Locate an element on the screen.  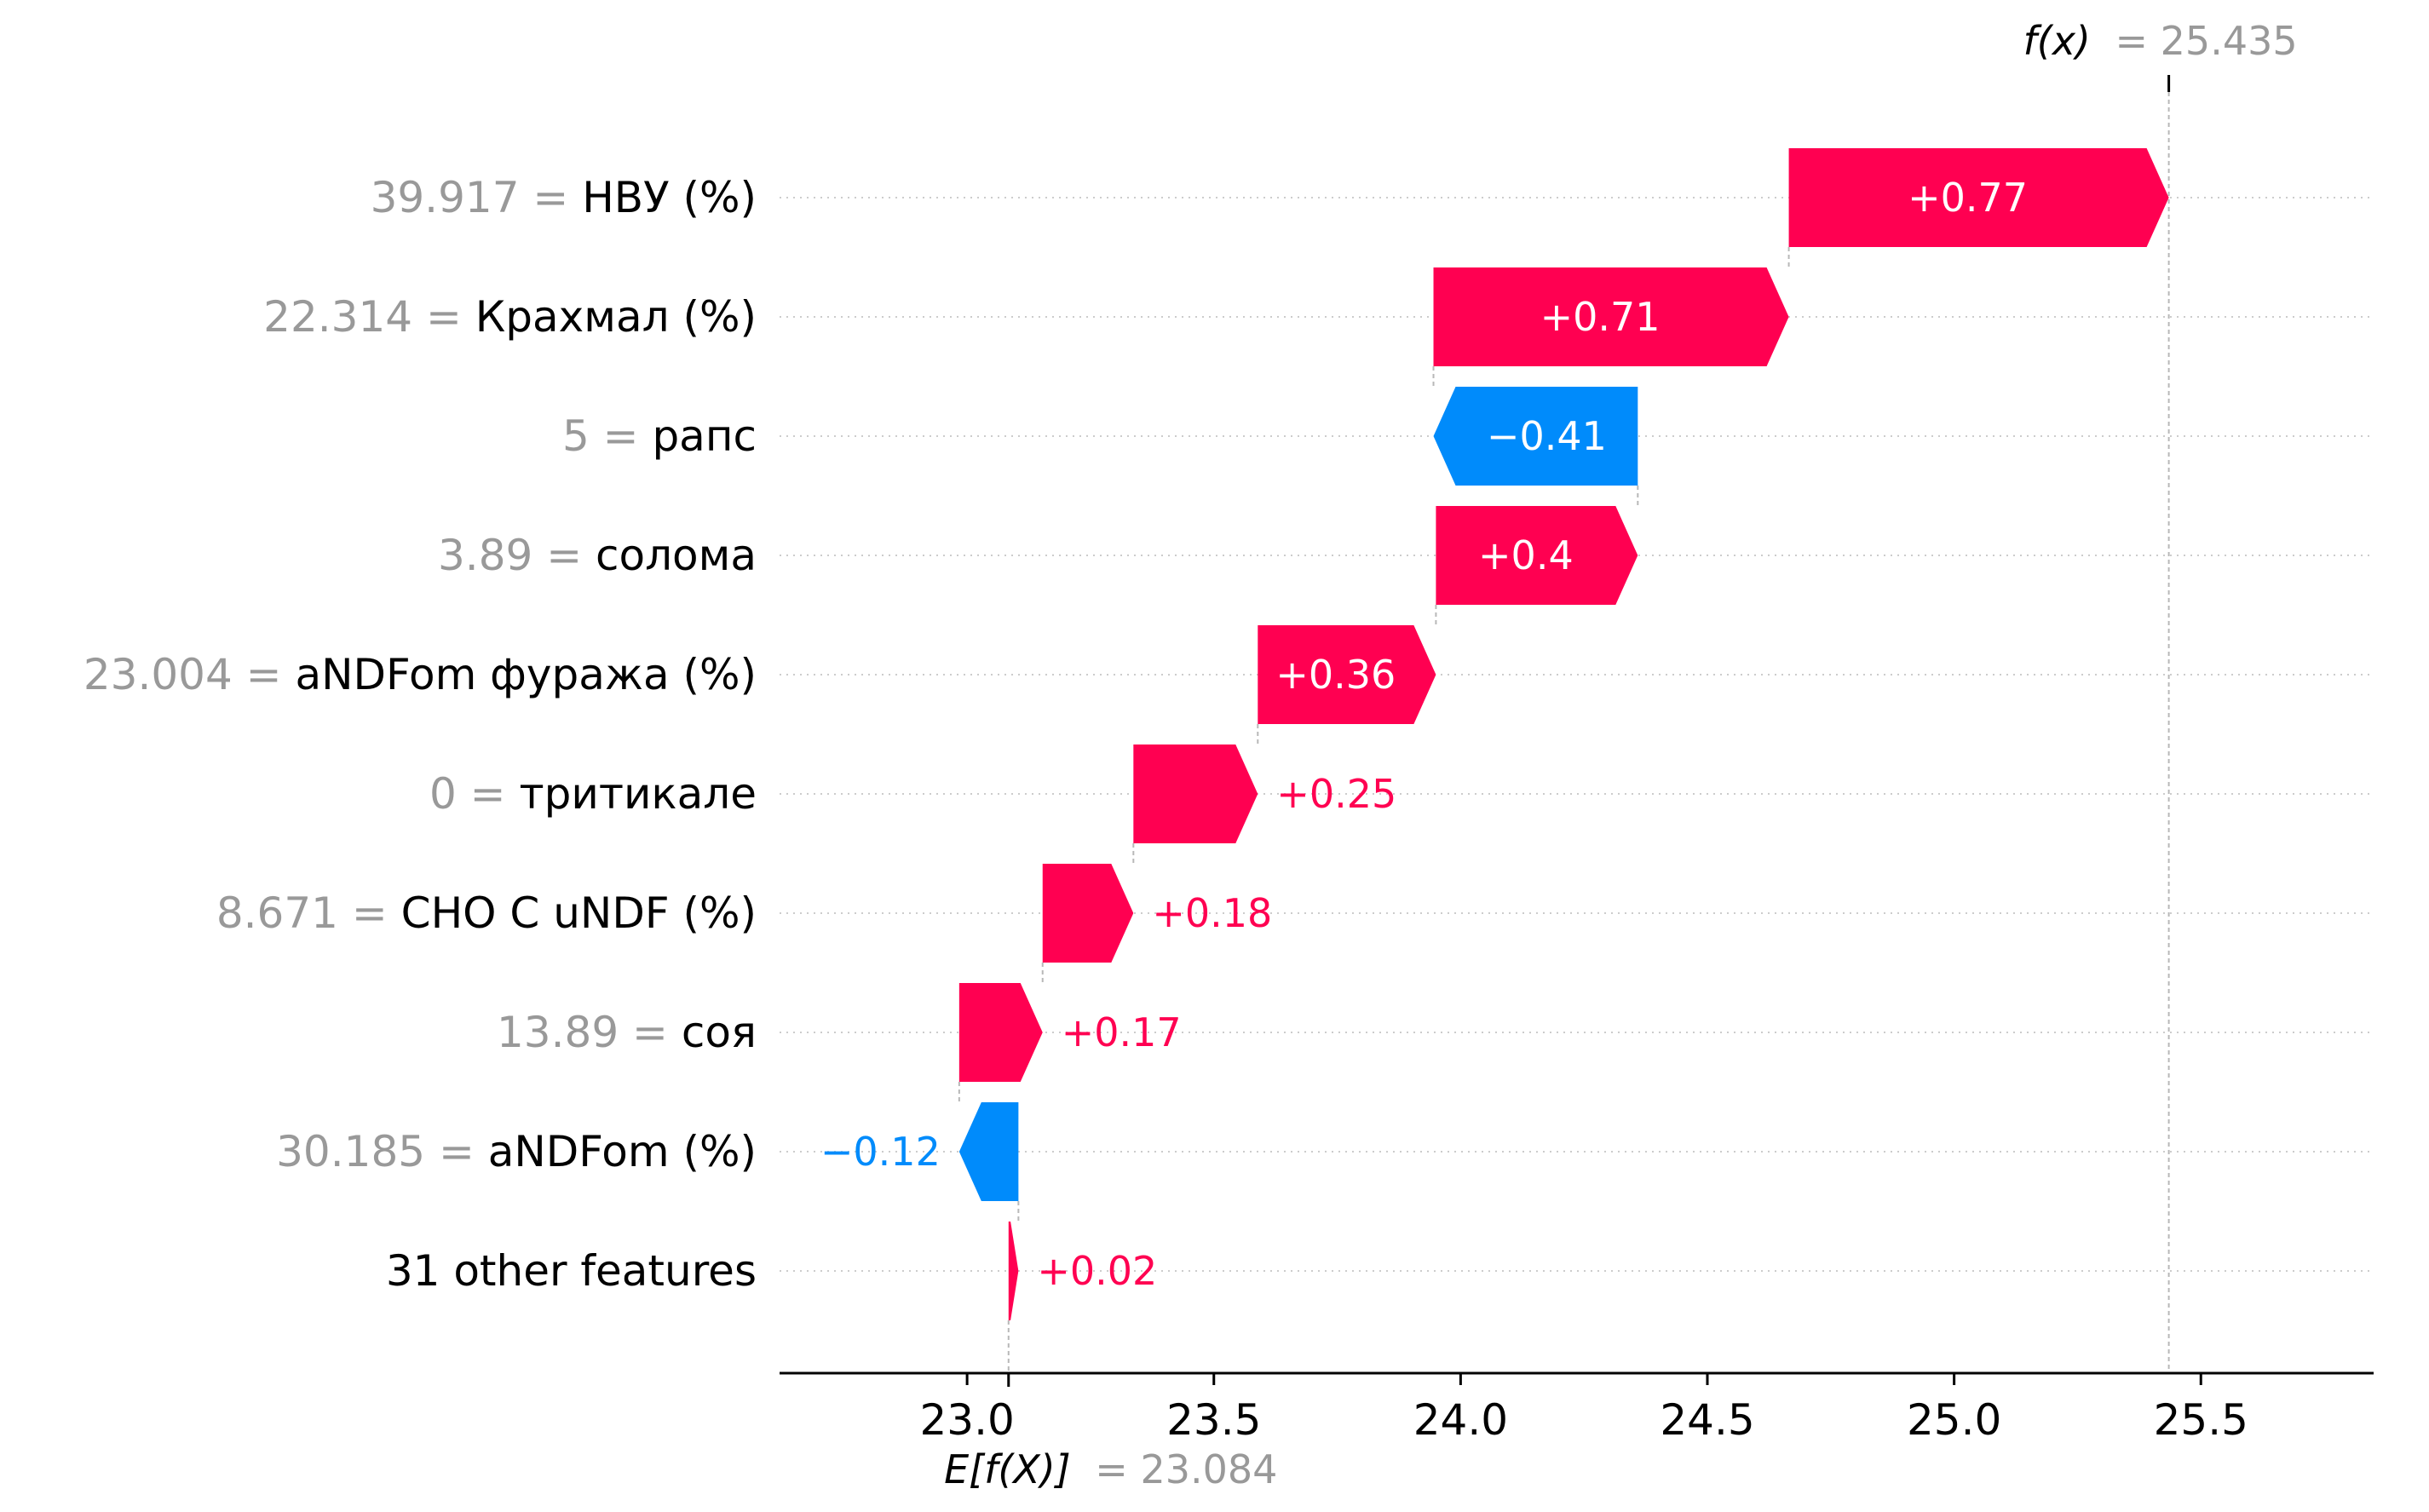
shap-value-label: +0.25 is located at coordinates (1336, 794).